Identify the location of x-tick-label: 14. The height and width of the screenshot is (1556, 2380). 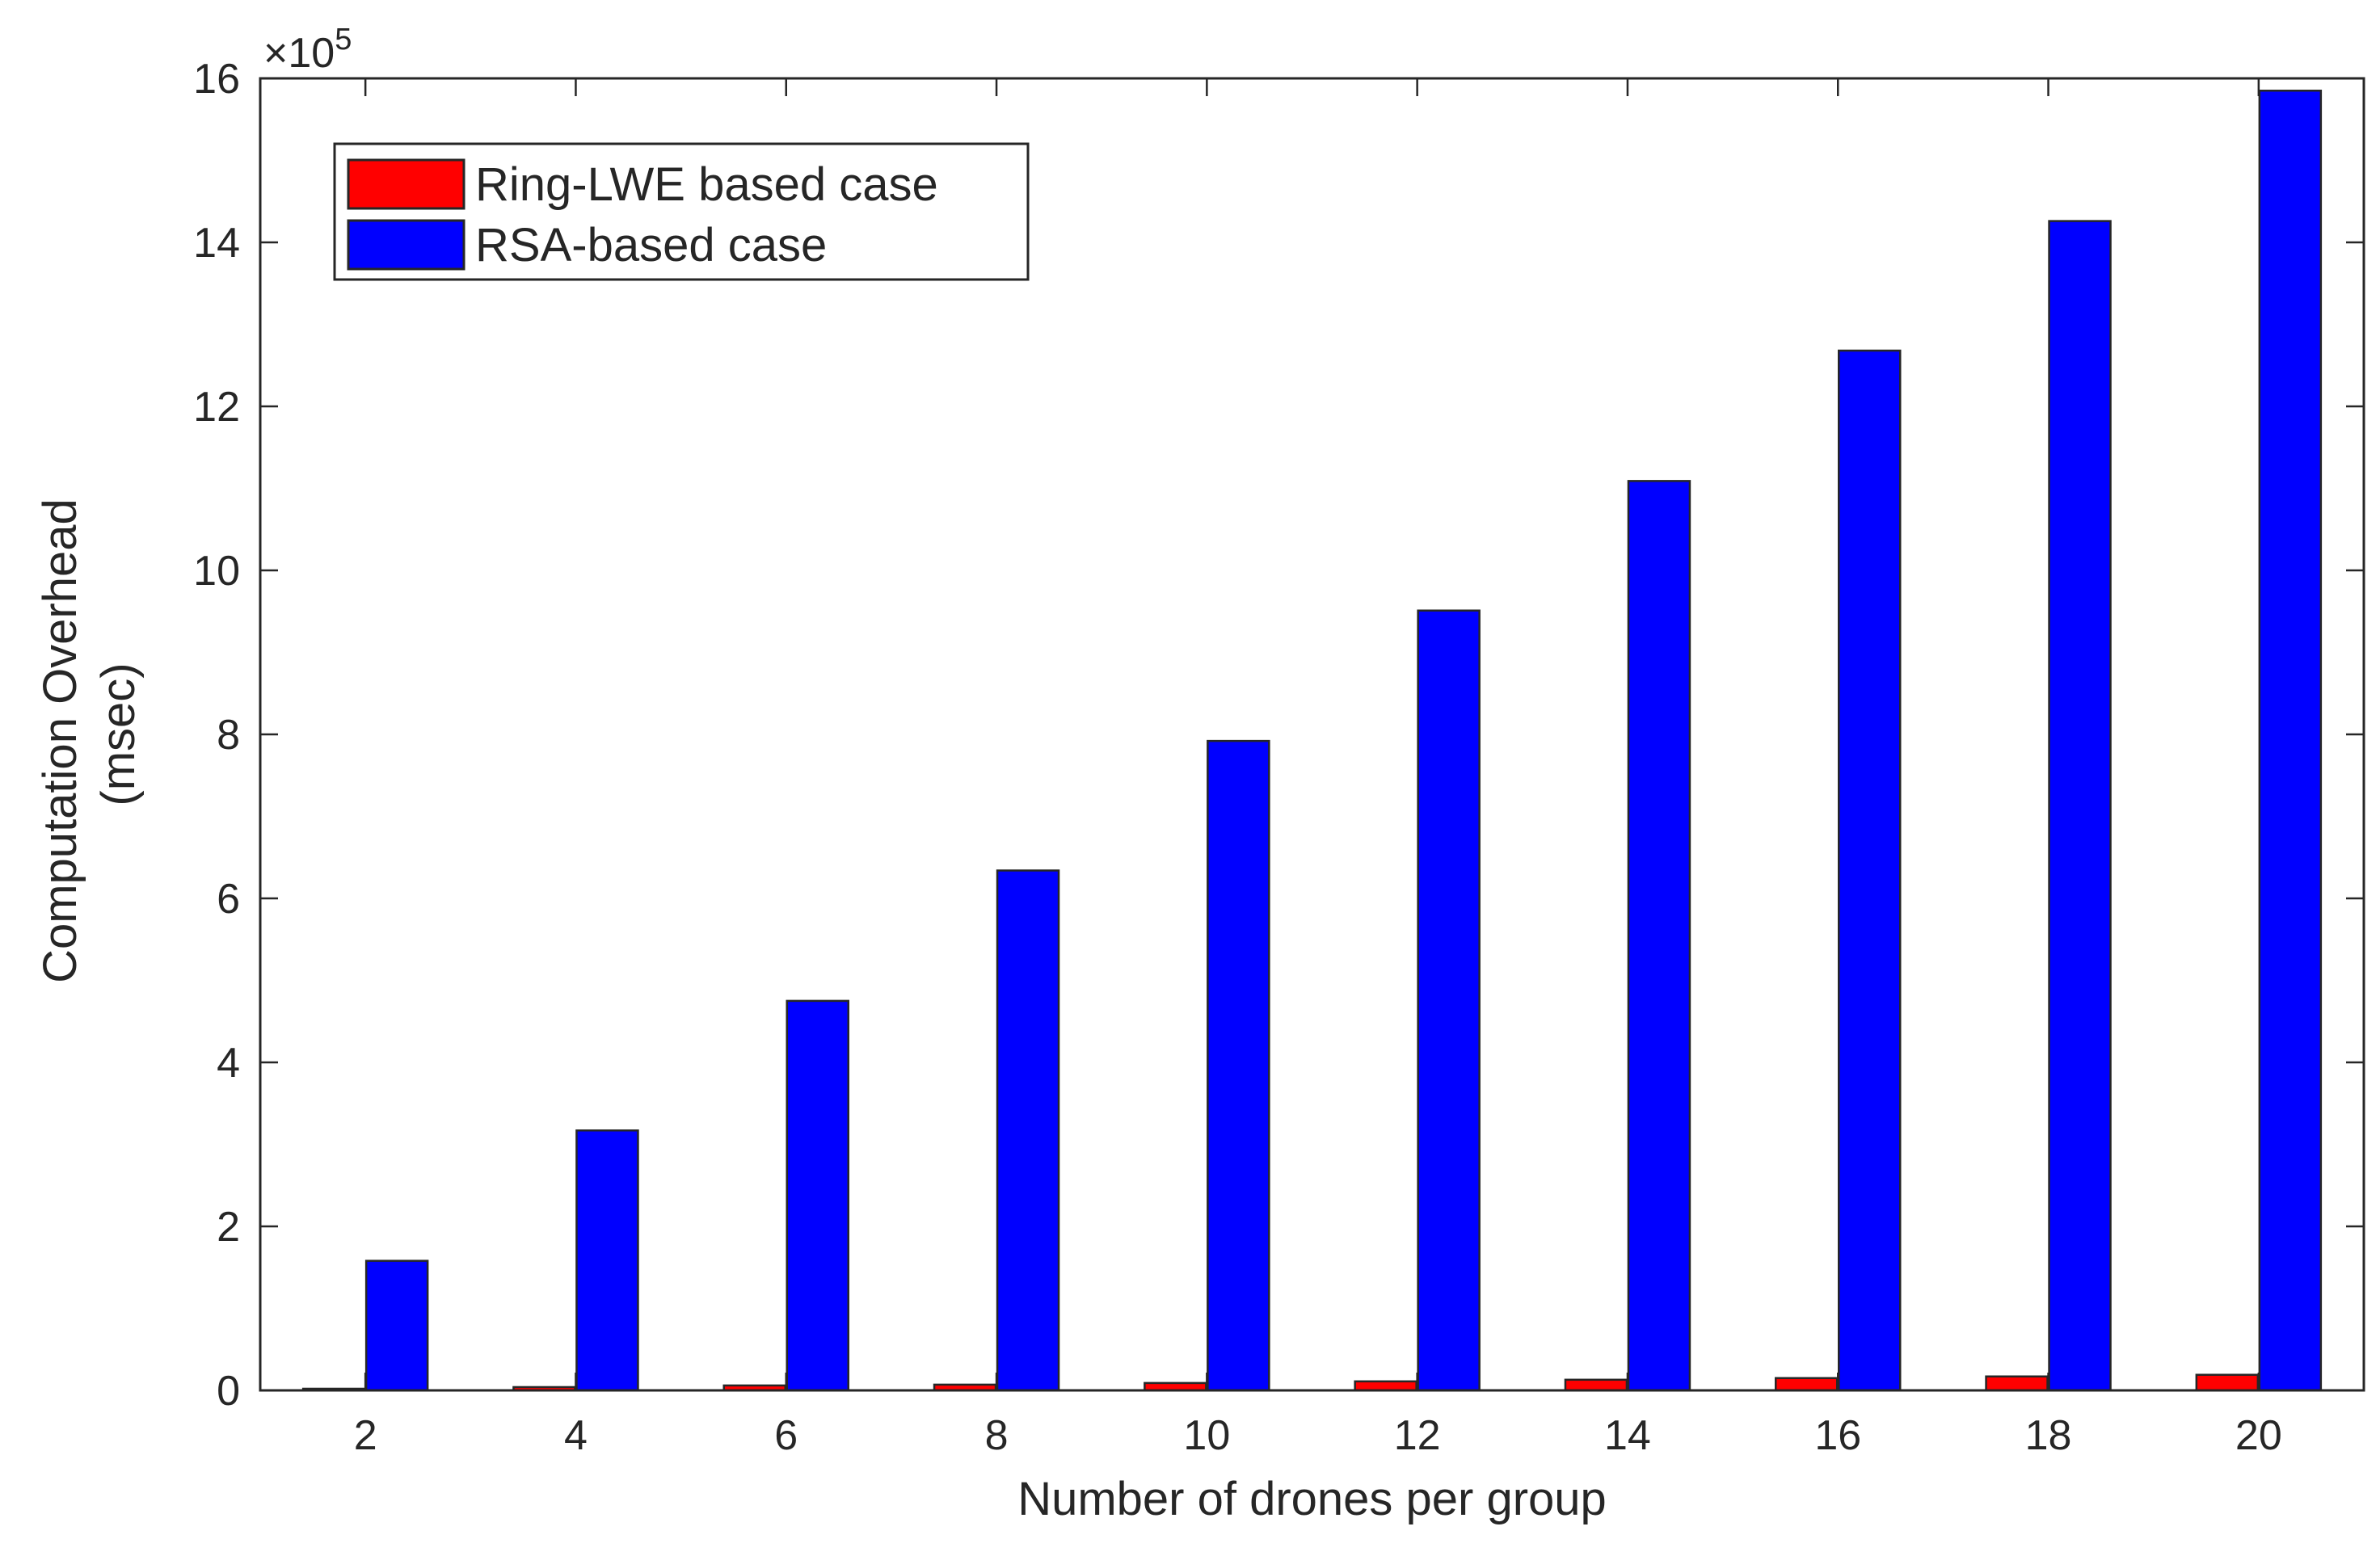
(1627, 1436).